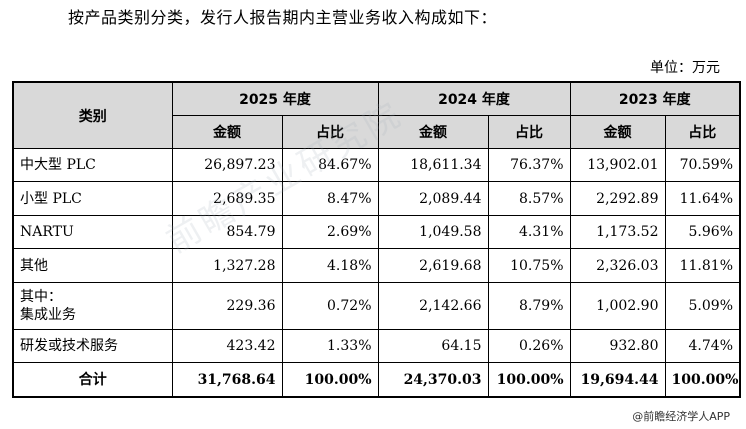 The height and width of the screenshot is (429, 746). Describe the element at coordinates (227, 346) in the screenshot. I see `amount-cell: 423.42` at that location.